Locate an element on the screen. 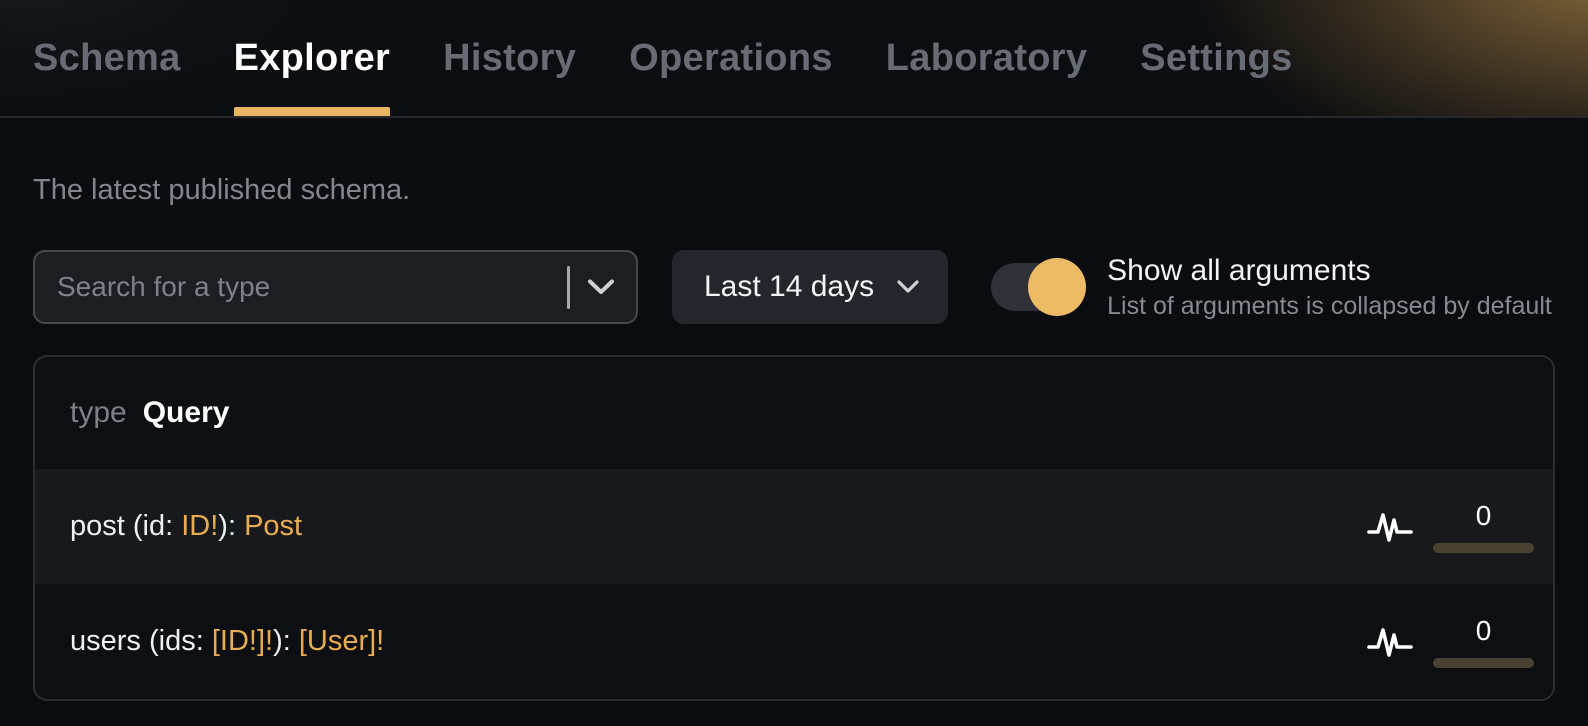 Image resolution: width=1588 pixels, height=726 pixels. tab-explorer-label: Explorer is located at coordinates (312, 57).